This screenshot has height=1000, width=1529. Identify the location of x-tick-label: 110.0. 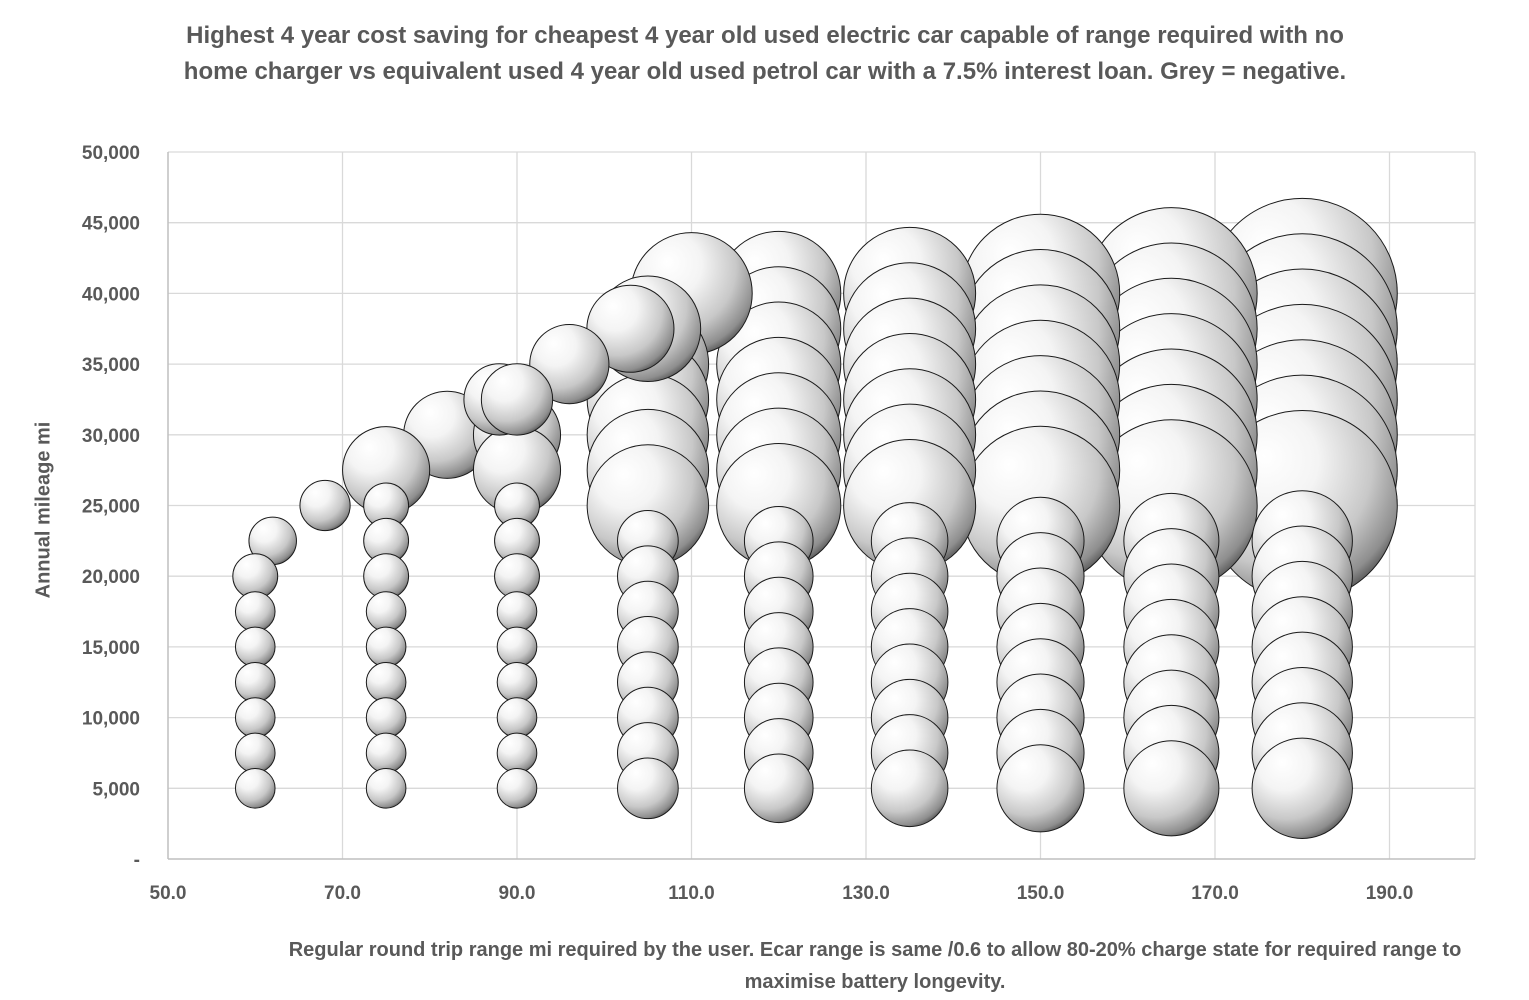
(691, 893).